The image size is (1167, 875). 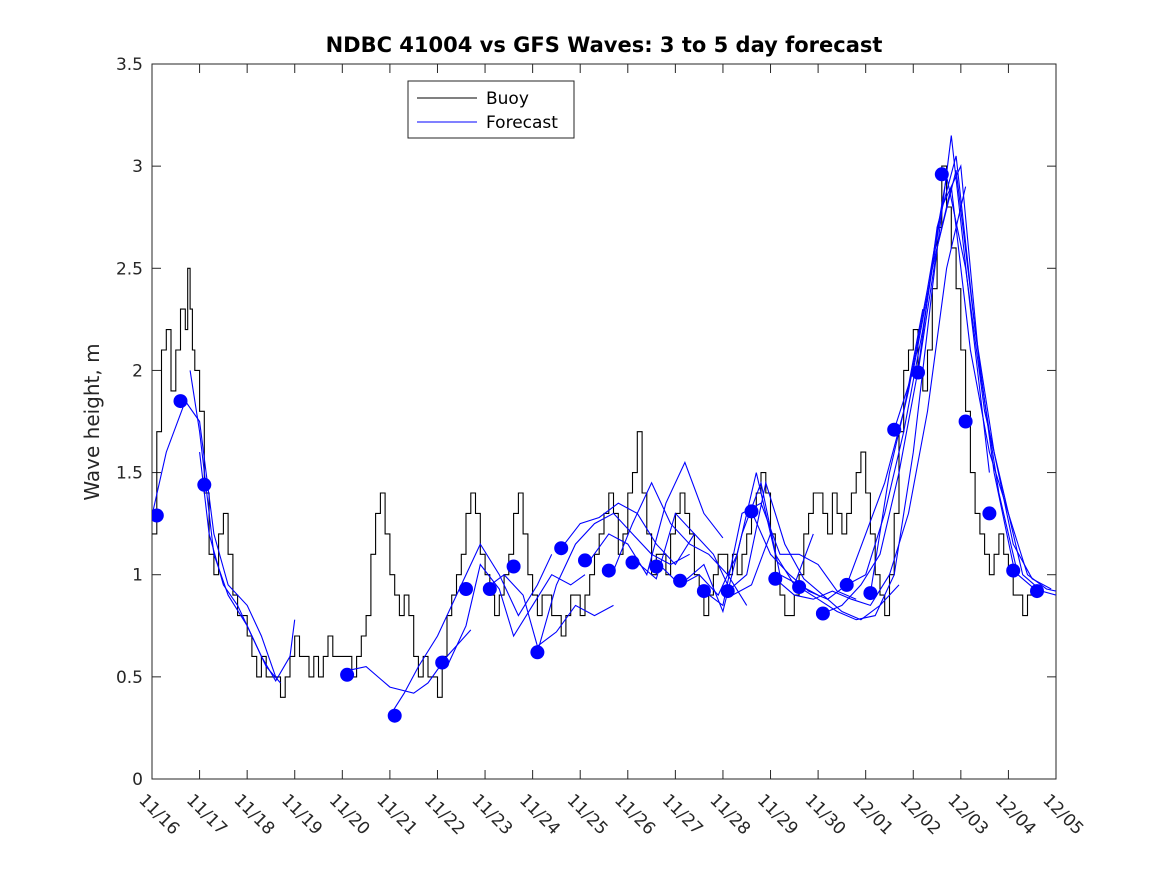 I want to click on y-tick-label: 2.5, so click(x=129, y=269).